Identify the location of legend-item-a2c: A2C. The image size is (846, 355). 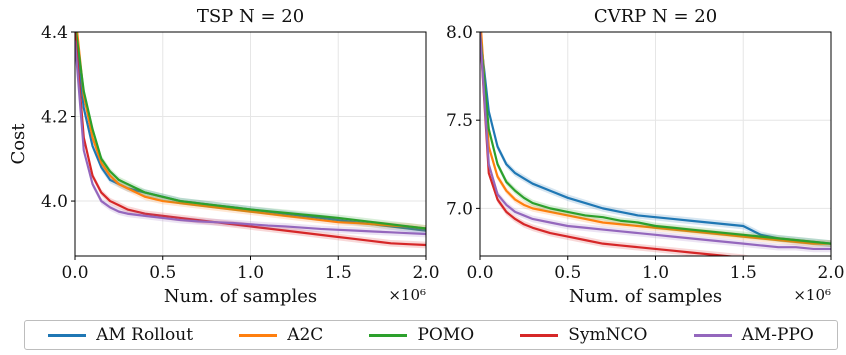
(281, 335).